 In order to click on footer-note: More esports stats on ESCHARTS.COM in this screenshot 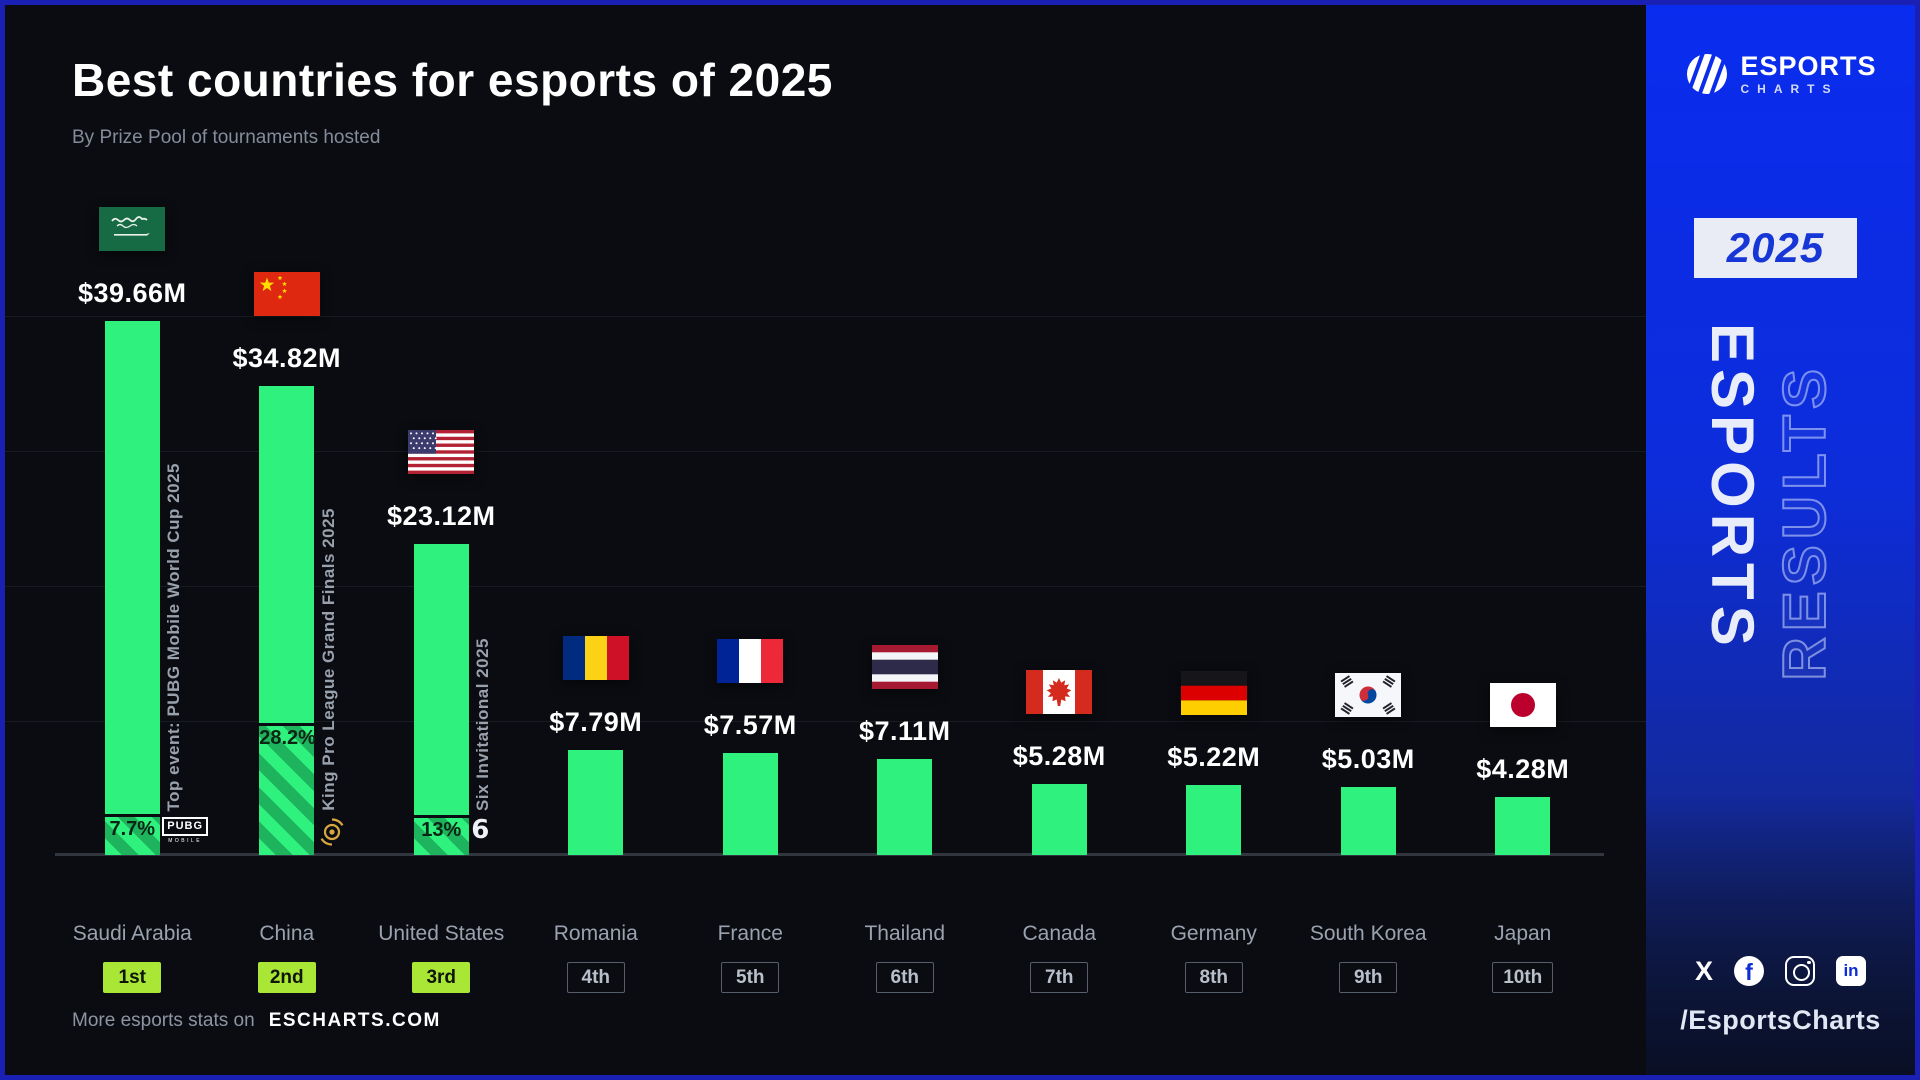, I will do `click(256, 1021)`.